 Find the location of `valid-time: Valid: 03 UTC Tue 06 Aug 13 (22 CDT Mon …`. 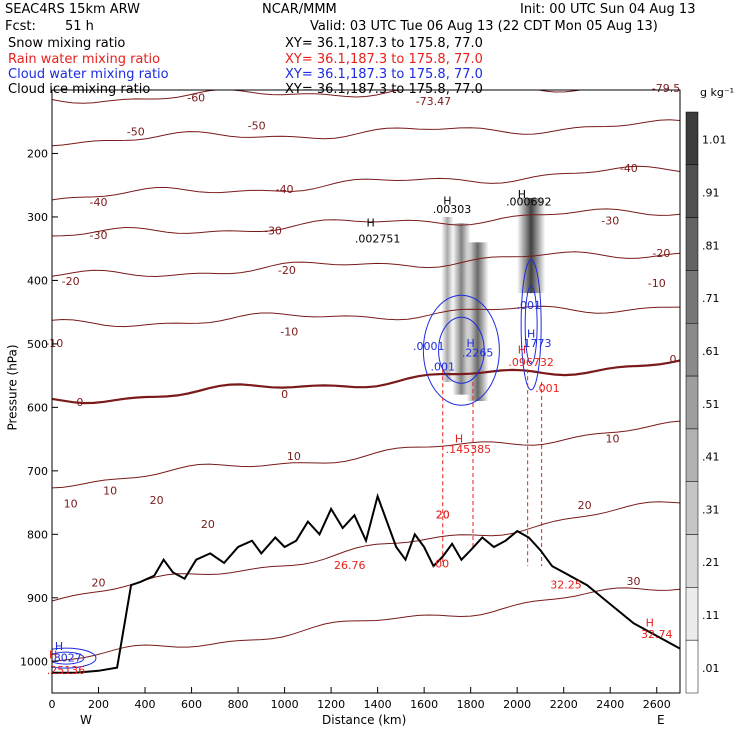

valid-time: Valid: 03 UTC Tue 06 Aug 13 (22 CDT Mon … is located at coordinates (484, 26).